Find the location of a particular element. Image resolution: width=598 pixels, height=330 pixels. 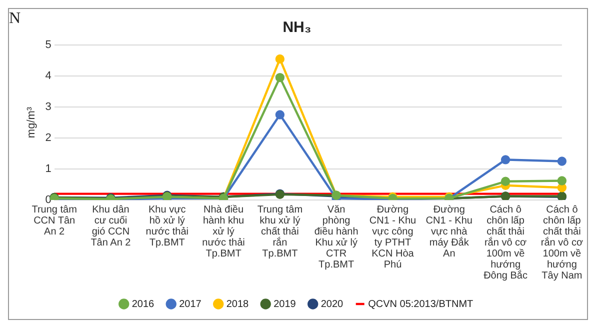

y-axis-title: mg/m³ is located at coordinates (32, 122).